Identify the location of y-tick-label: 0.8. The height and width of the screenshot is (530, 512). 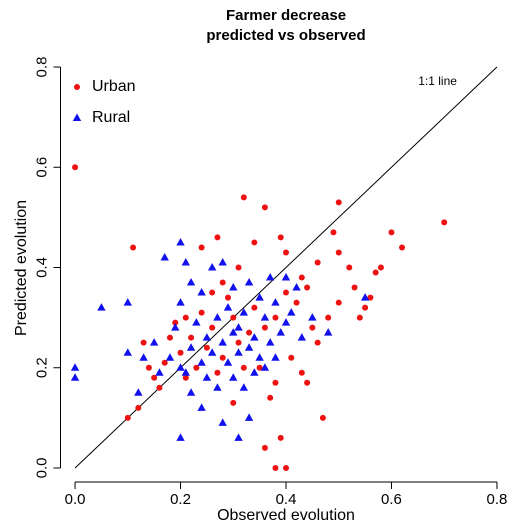
(41, 67).